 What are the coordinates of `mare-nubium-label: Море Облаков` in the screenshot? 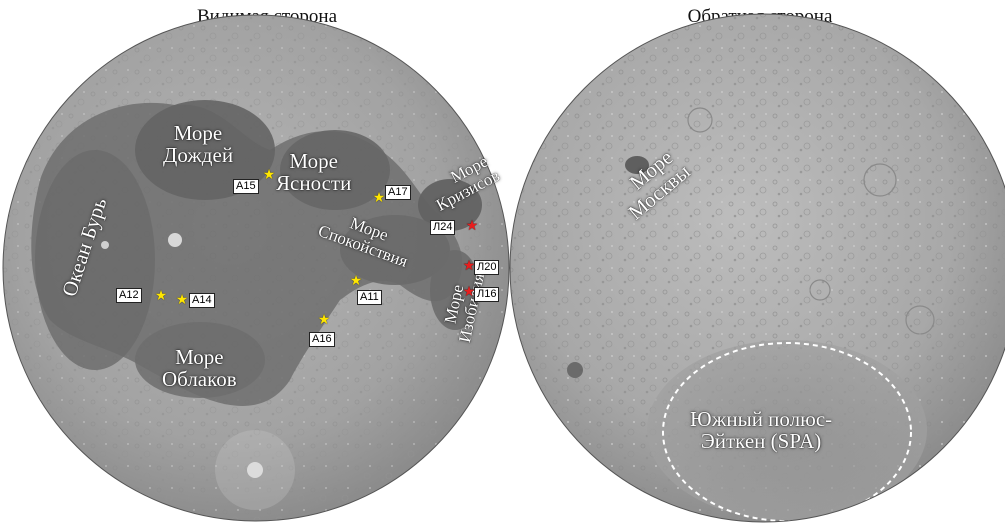 It's located at (199, 368).